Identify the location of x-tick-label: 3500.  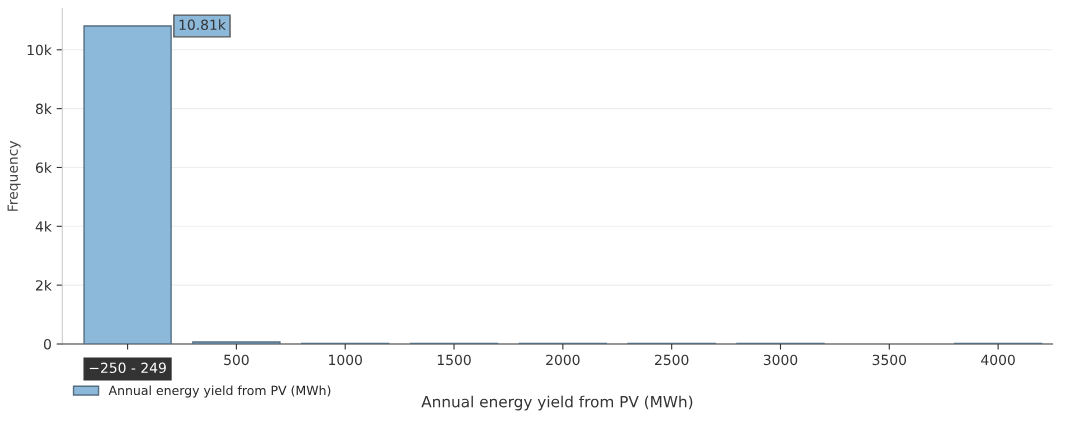
(889, 360).